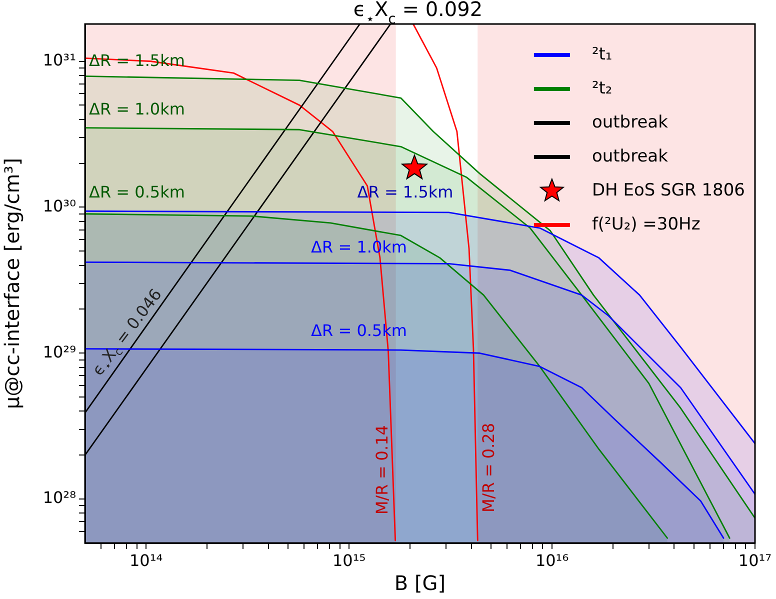 Image resolution: width=776 pixels, height=599 pixels. Describe the element at coordinates (646, 224) in the screenshot. I see `legend-label: f(²U₂) =30Hz` at that location.